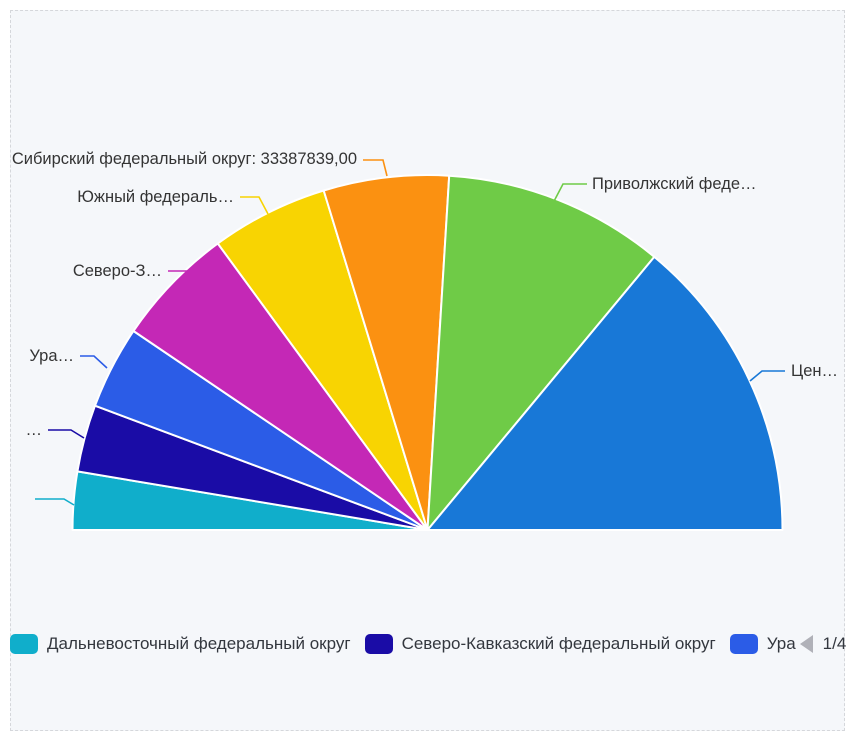 Image resolution: width=857 pixels, height=739 pixels. What do you see at coordinates (187, 277) in the screenshot?
I see `slice-callout-line-severo-zapadnyy` at bounding box center [187, 277].